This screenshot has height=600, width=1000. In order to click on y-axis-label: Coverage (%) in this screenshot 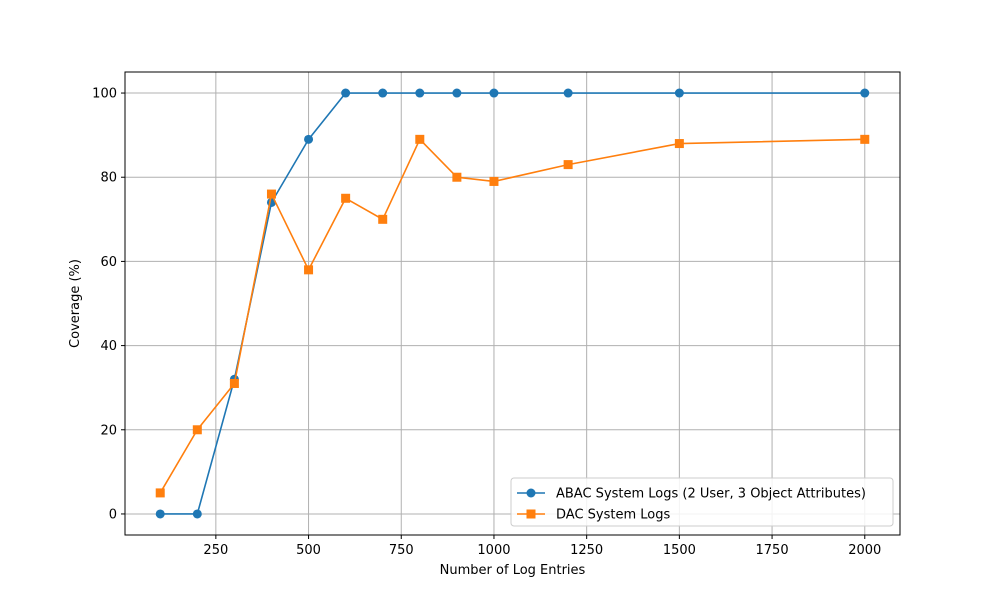, I will do `click(75, 303)`.